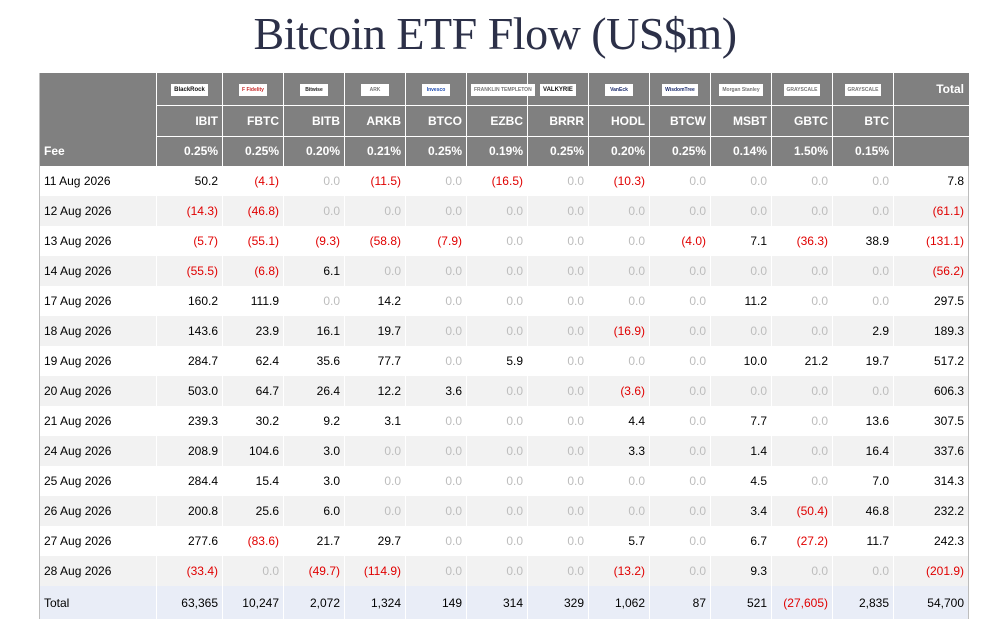 This screenshot has height=630, width=990. What do you see at coordinates (680, 241) in the screenshot?
I see `flow-cell: (4.0)` at bounding box center [680, 241].